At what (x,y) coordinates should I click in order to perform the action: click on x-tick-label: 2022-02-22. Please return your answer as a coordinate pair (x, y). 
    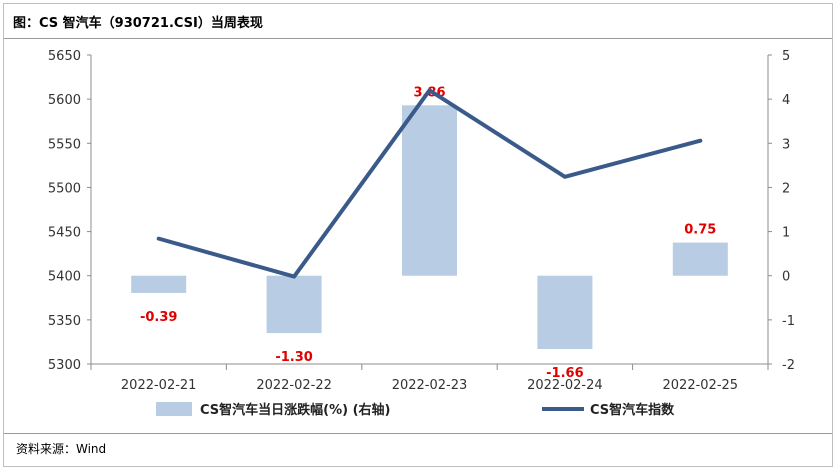
    Looking at the image, I should click on (294, 385).